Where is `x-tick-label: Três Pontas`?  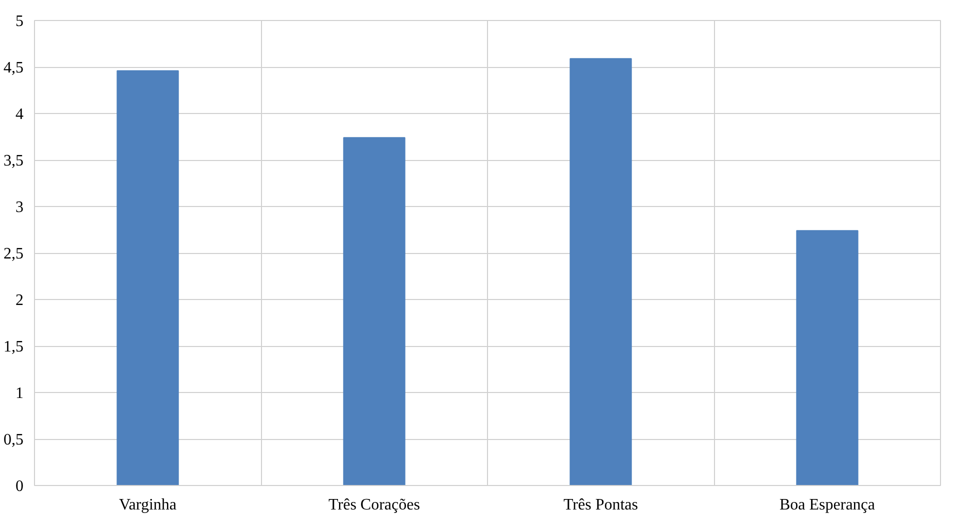
x-tick-label: Três Pontas is located at coordinates (600, 505).